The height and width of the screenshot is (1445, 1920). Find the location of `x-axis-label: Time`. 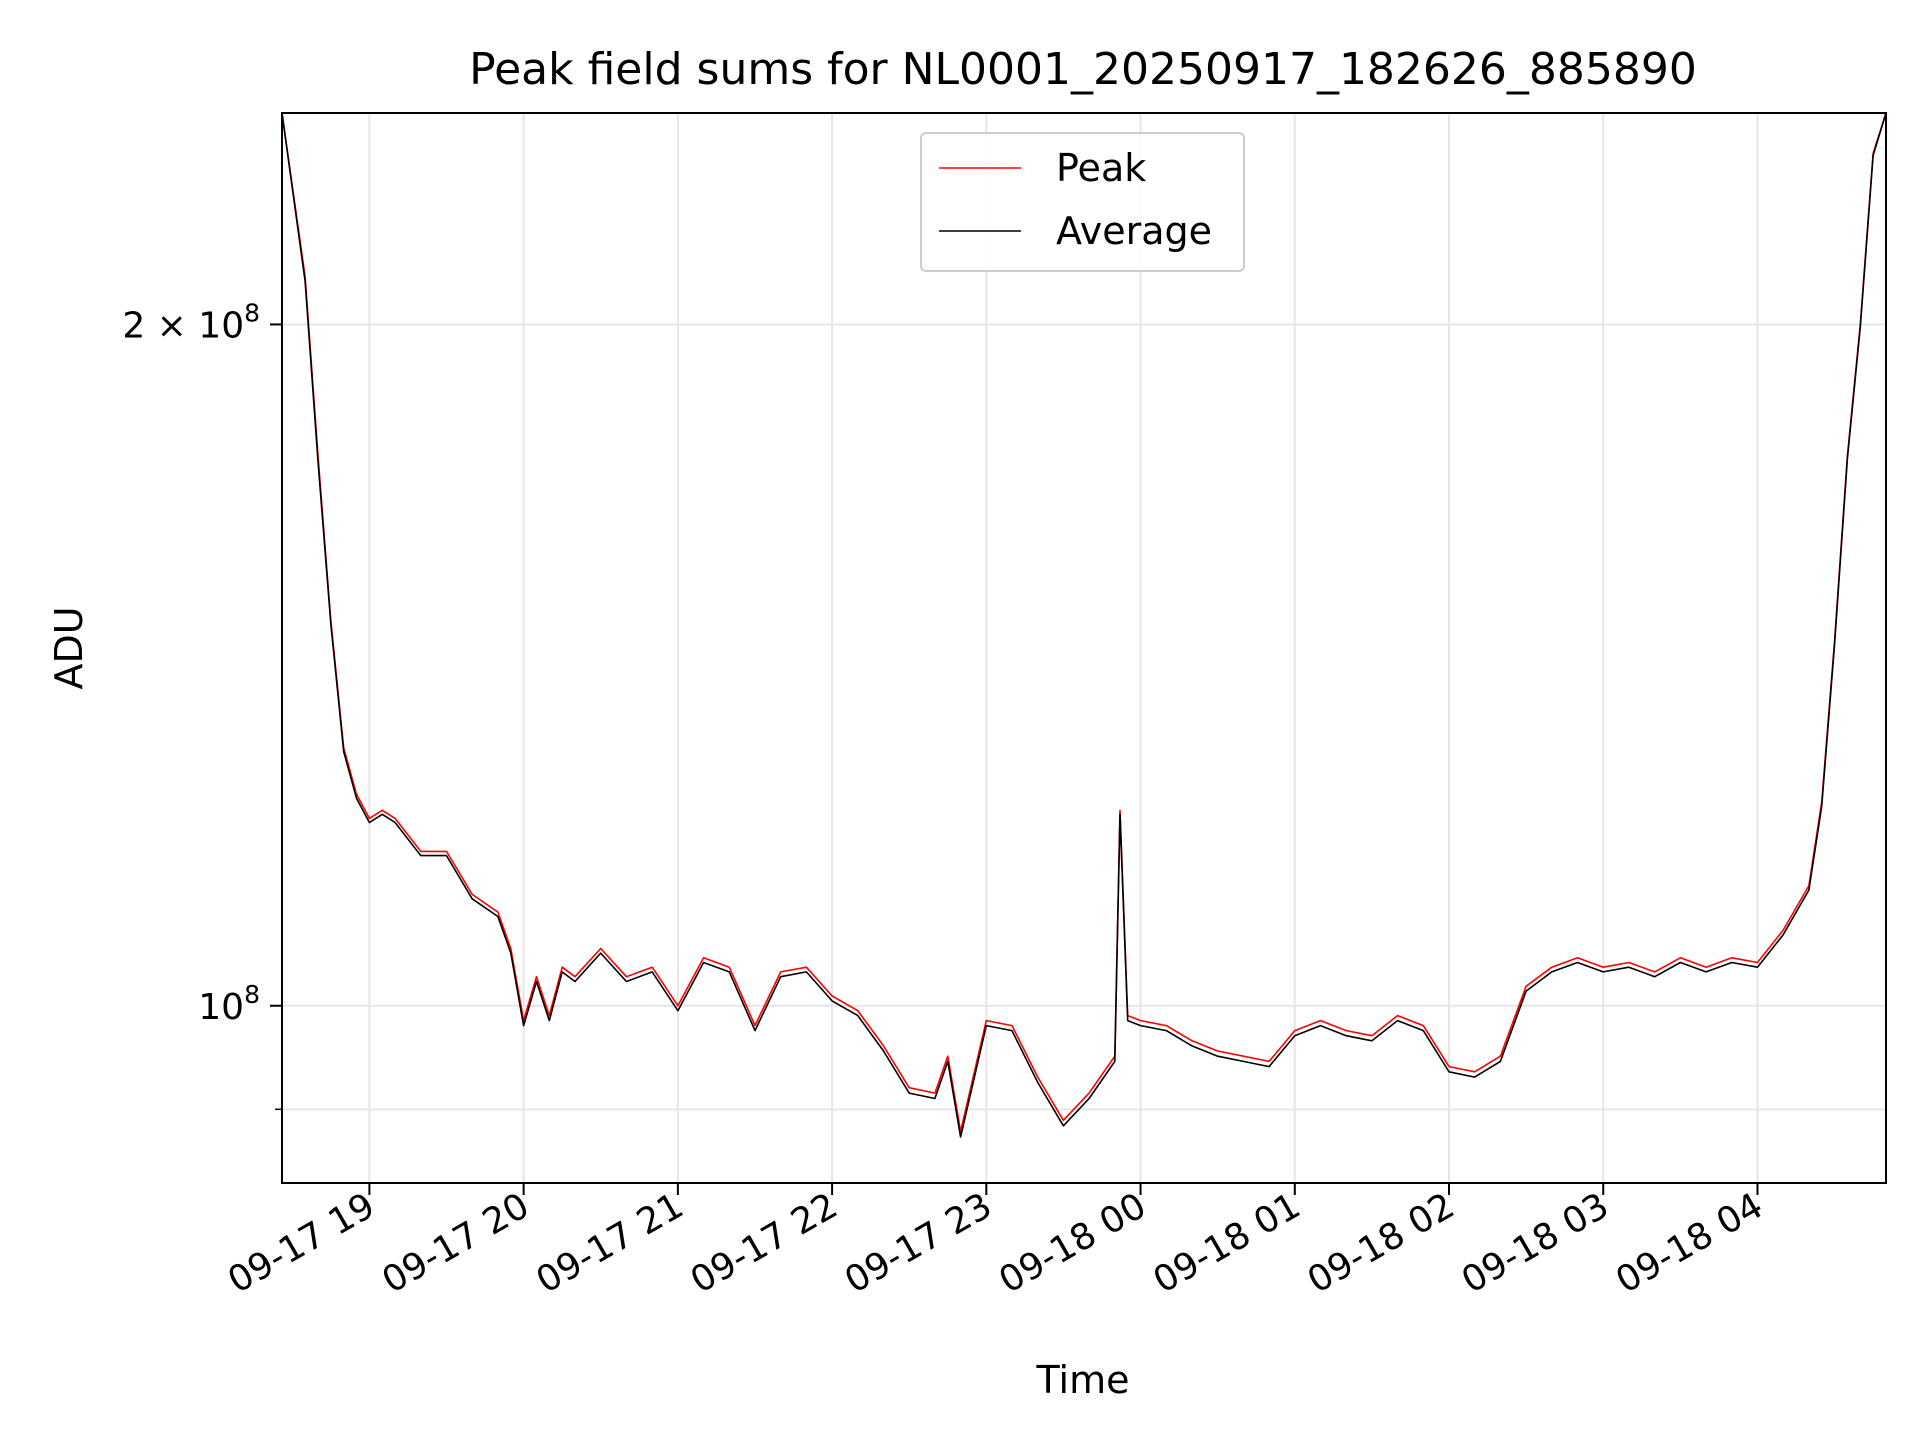

x-axis-label: Time is located at coordinates (1083, 1380).